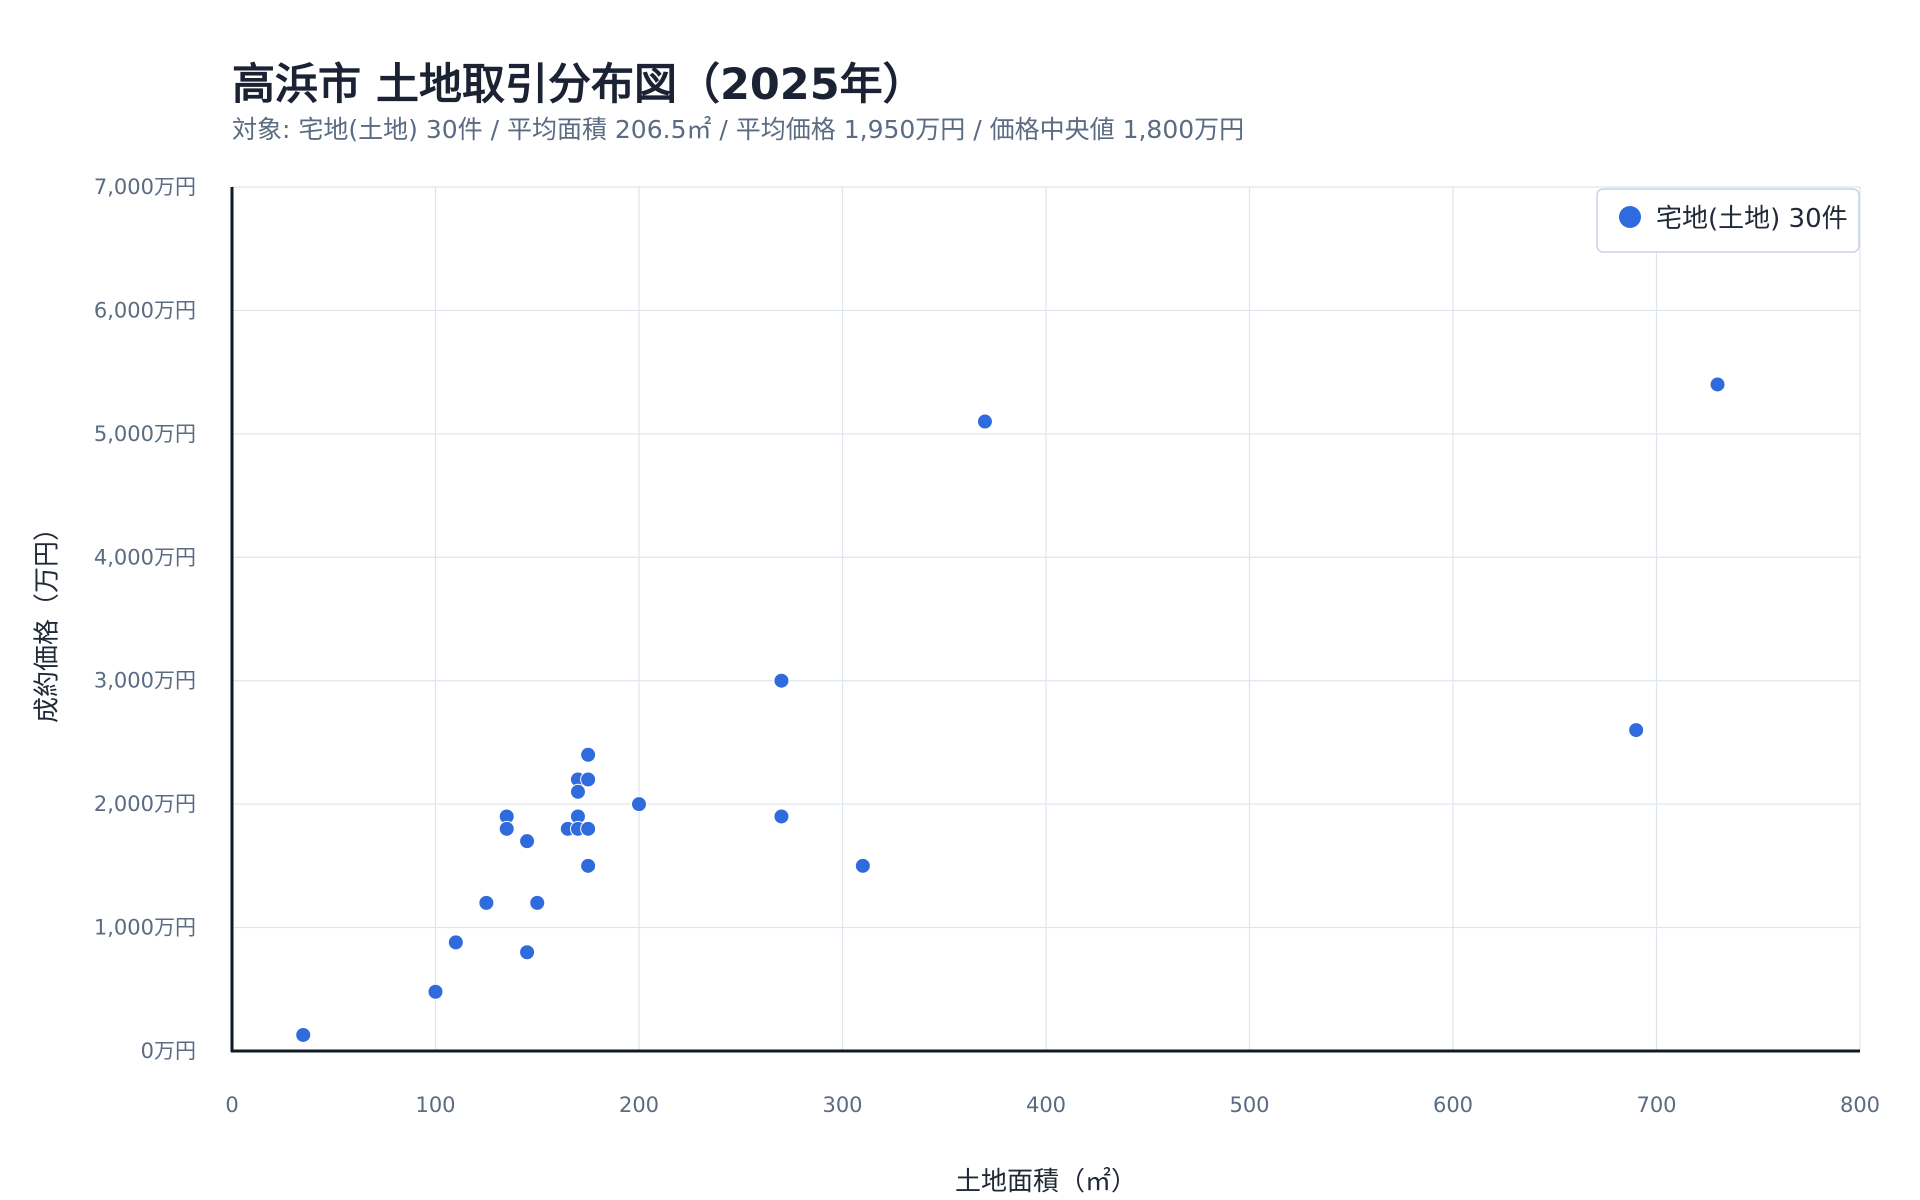  Describe the element at coordinates (145, 804) in the screenshot. I see `y-tick-label: 2,000万円` at that location.